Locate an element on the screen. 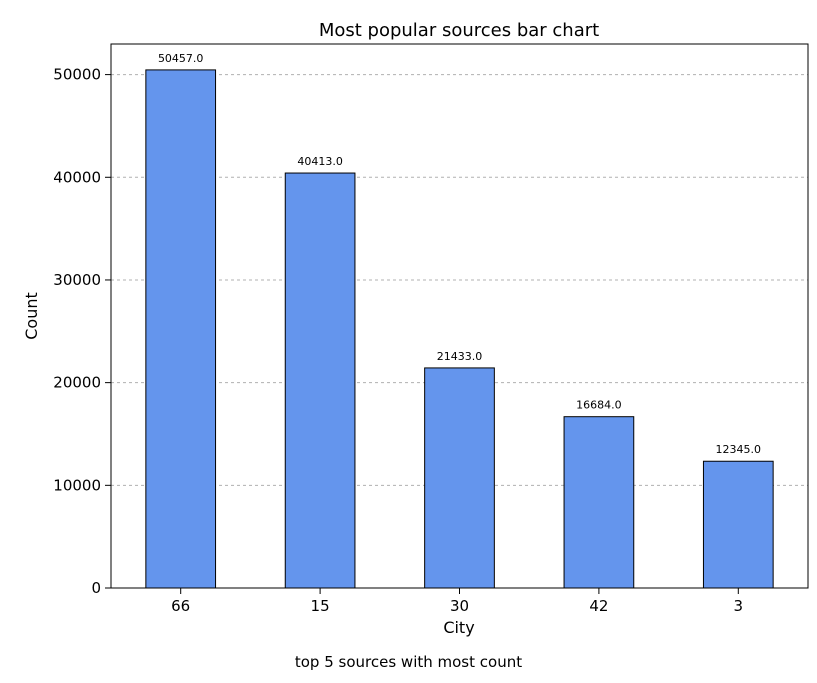  bar-value-label: 50457.0 is located at coordinates (181, 58).